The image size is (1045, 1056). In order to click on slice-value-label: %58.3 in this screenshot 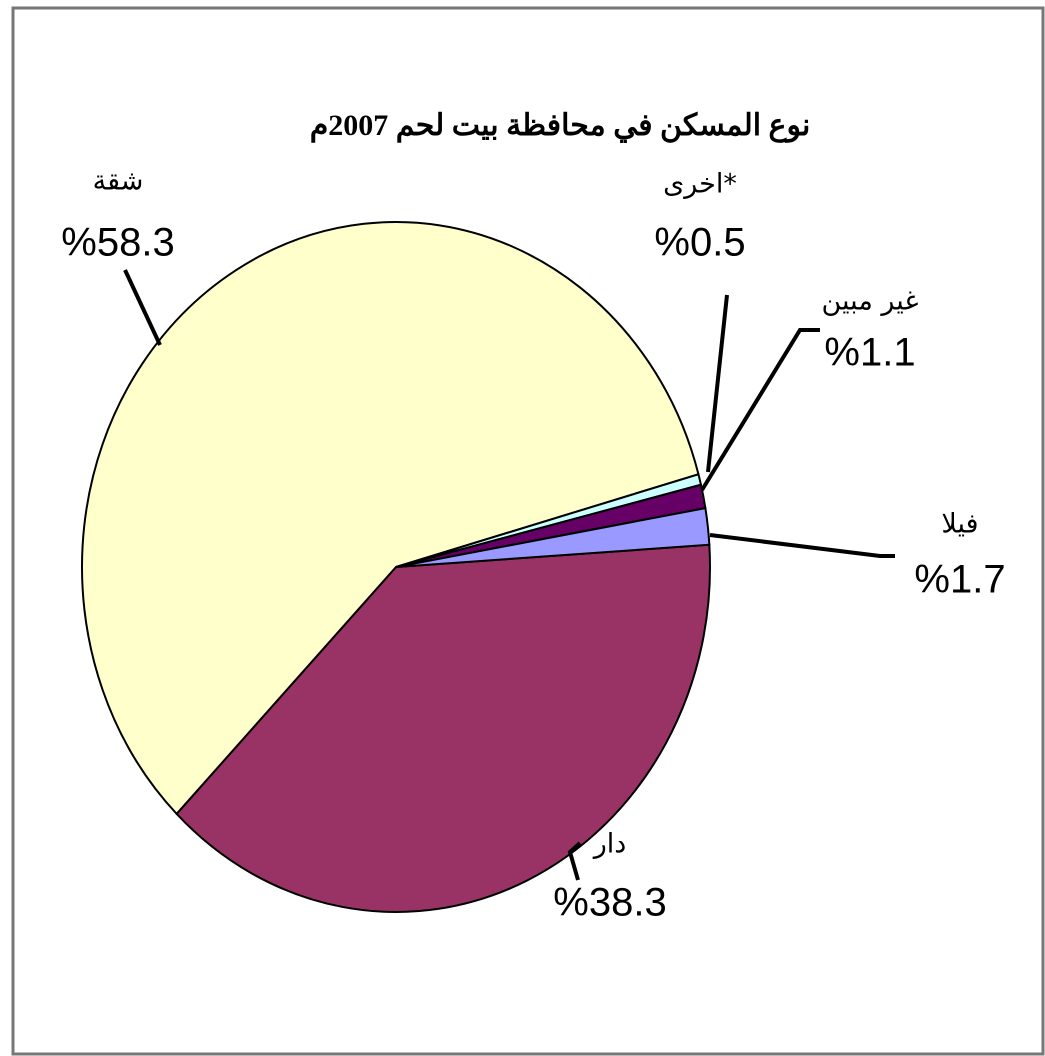, I will do `click(117, 243)`.